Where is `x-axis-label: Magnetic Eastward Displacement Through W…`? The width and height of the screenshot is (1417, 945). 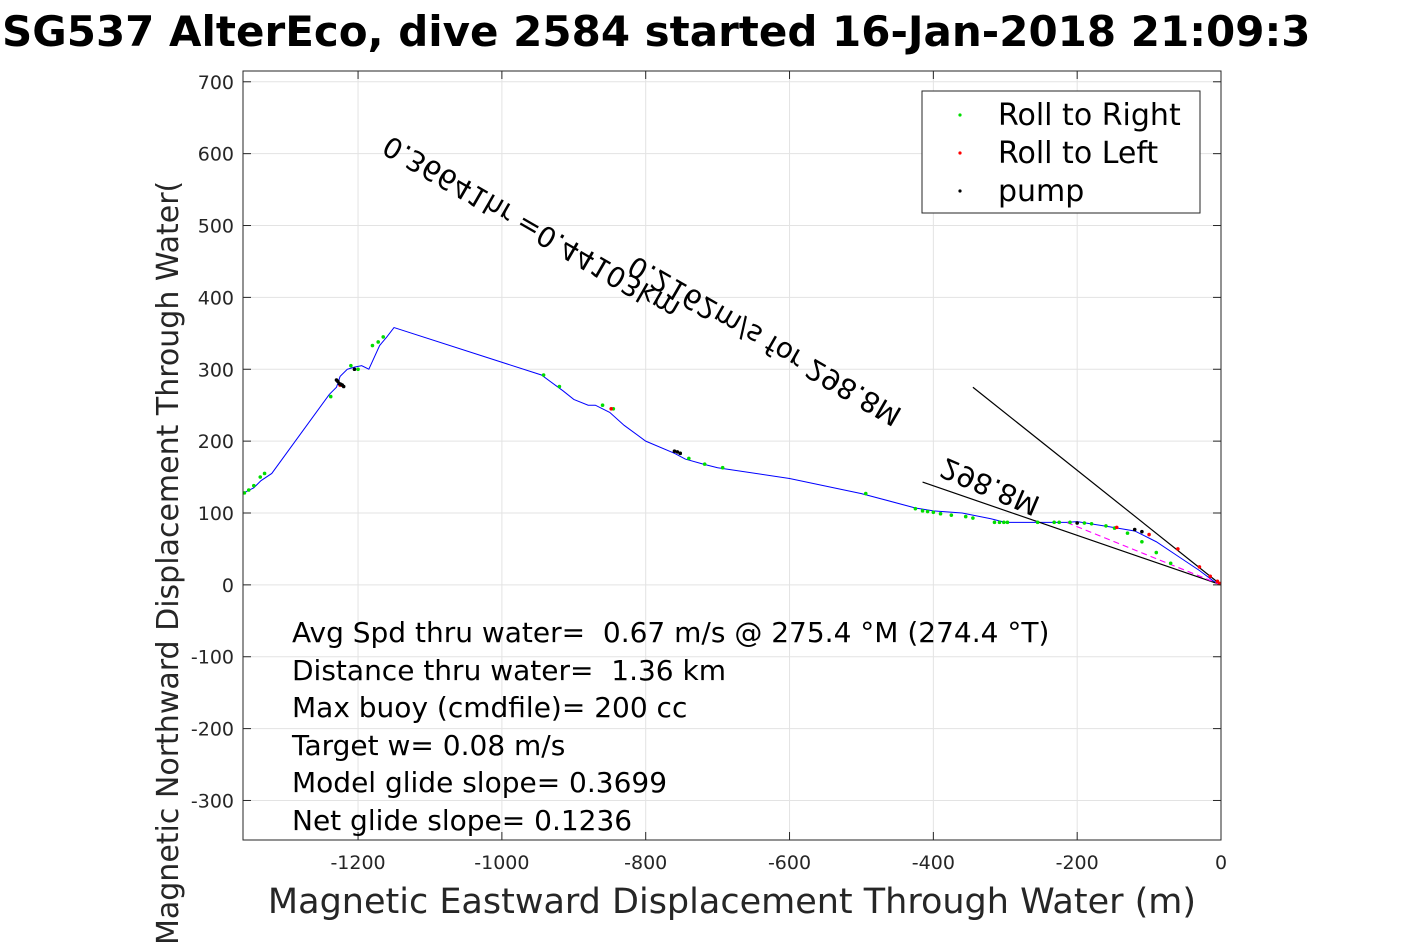 x-axis-label: Magnetic Eastward Displacement Through W… is located at coordinates (732, 902).